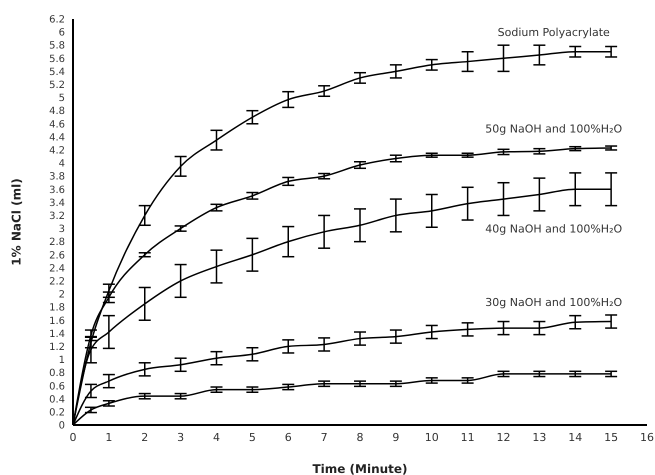 This screenshot has width=655, height=475. What do you see at coordinates (61, 98) in the screenshot?
I see `y-tick-label: 5` at bounding box center [61, 98].